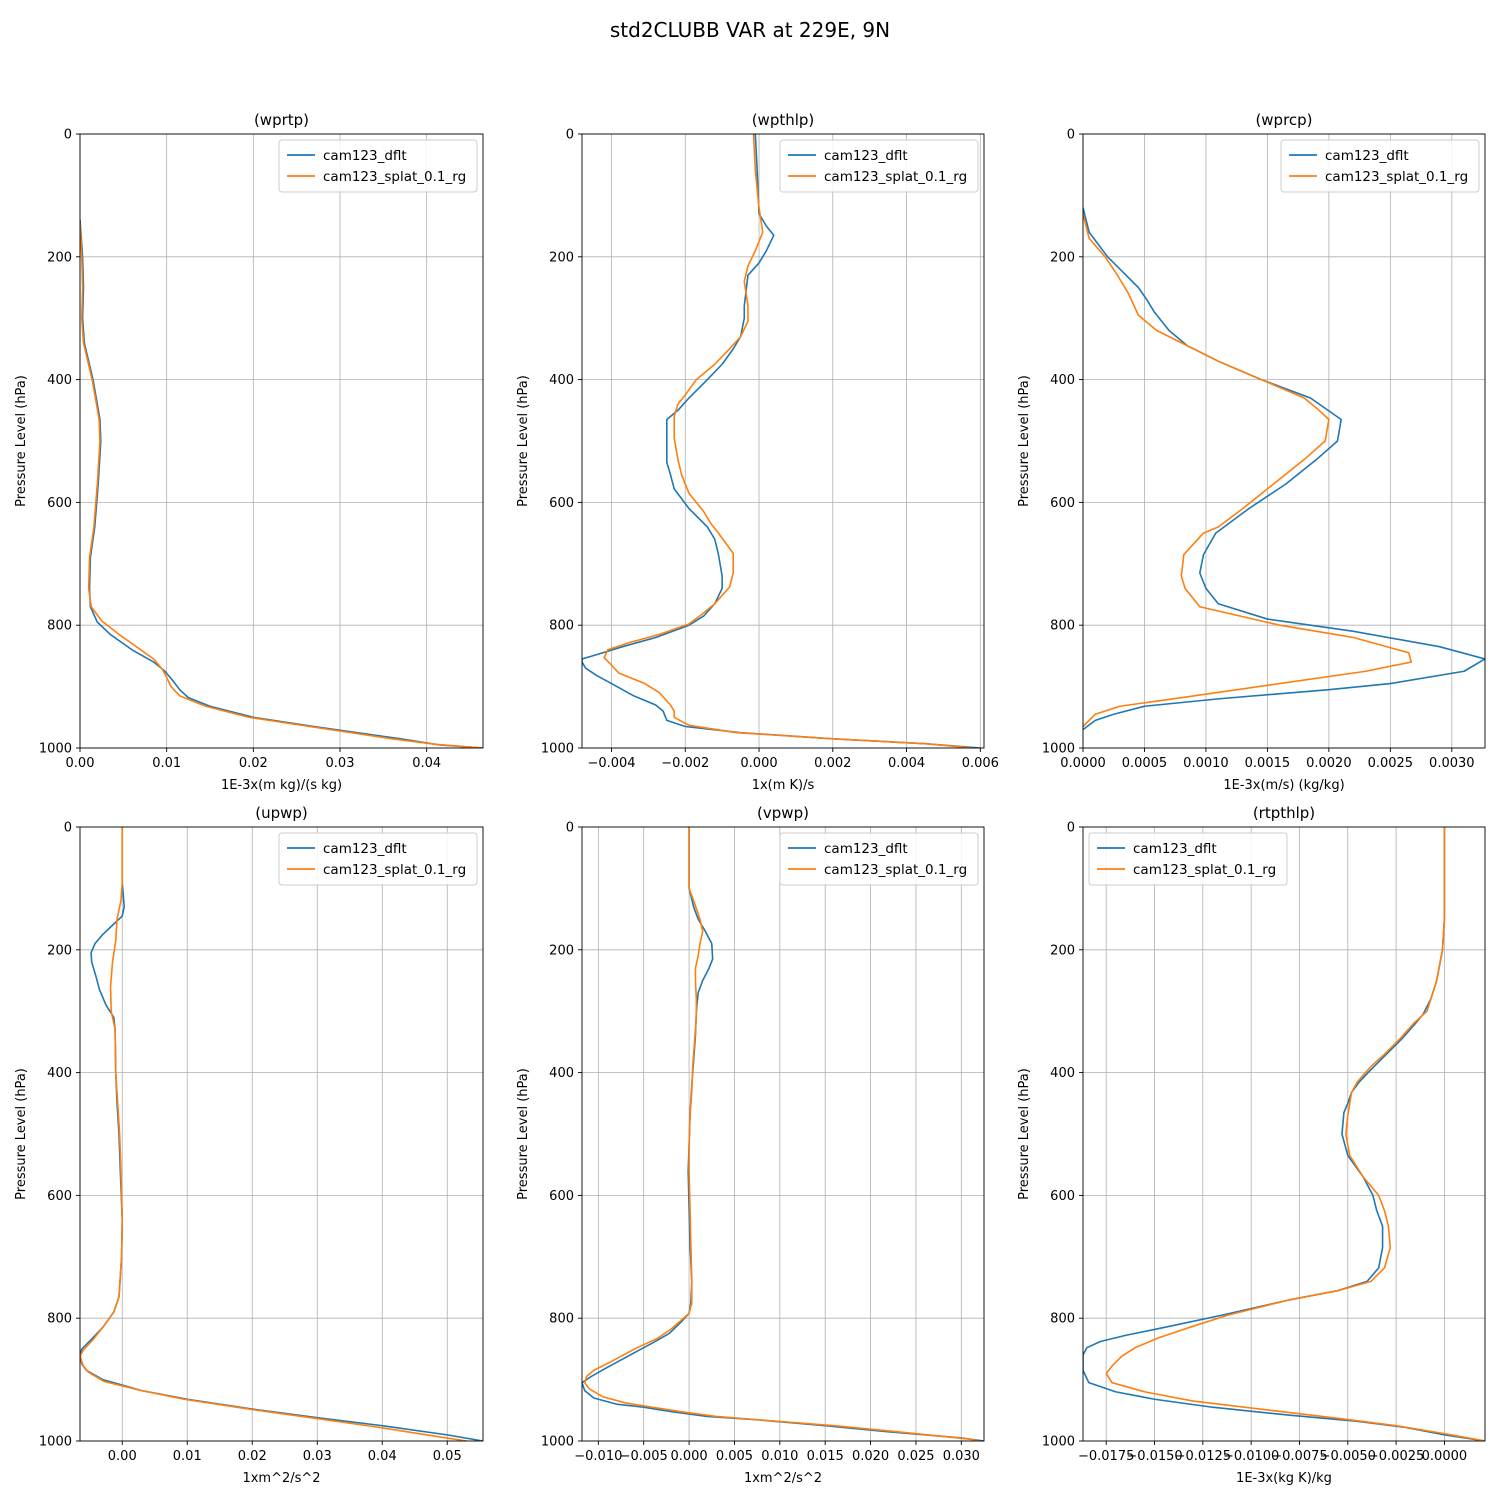 The image size is (1500, 1500). Describe the element at coordinates (611, 763) in the screenshot. I see `x-tick-label: −0.004` at that location.